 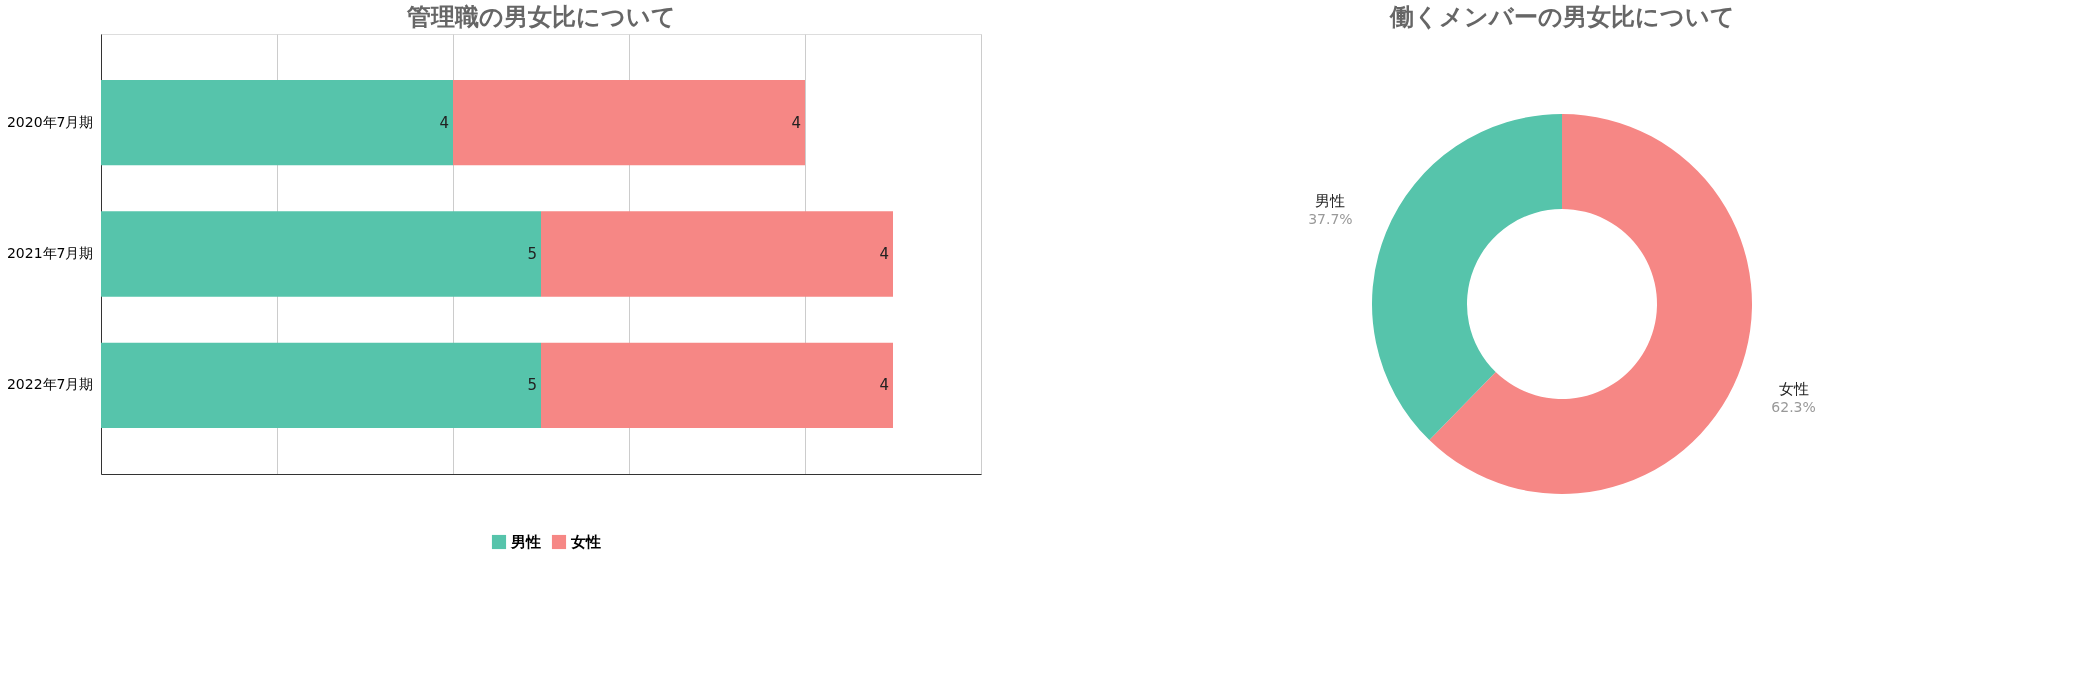 I want to click on slice-label: 女性, so click(x=1793, y=389).